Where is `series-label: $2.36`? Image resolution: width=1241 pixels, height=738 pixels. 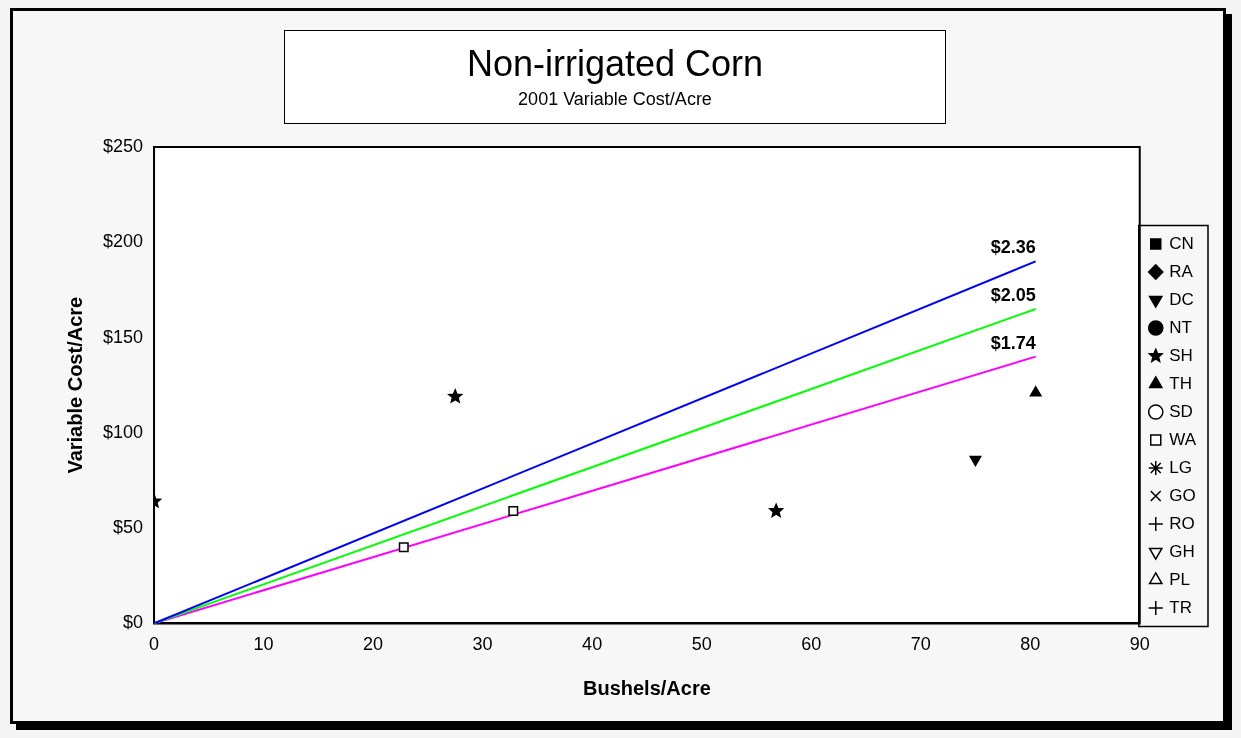 series-label: $2.36 is located at coordinates (1013, 247).